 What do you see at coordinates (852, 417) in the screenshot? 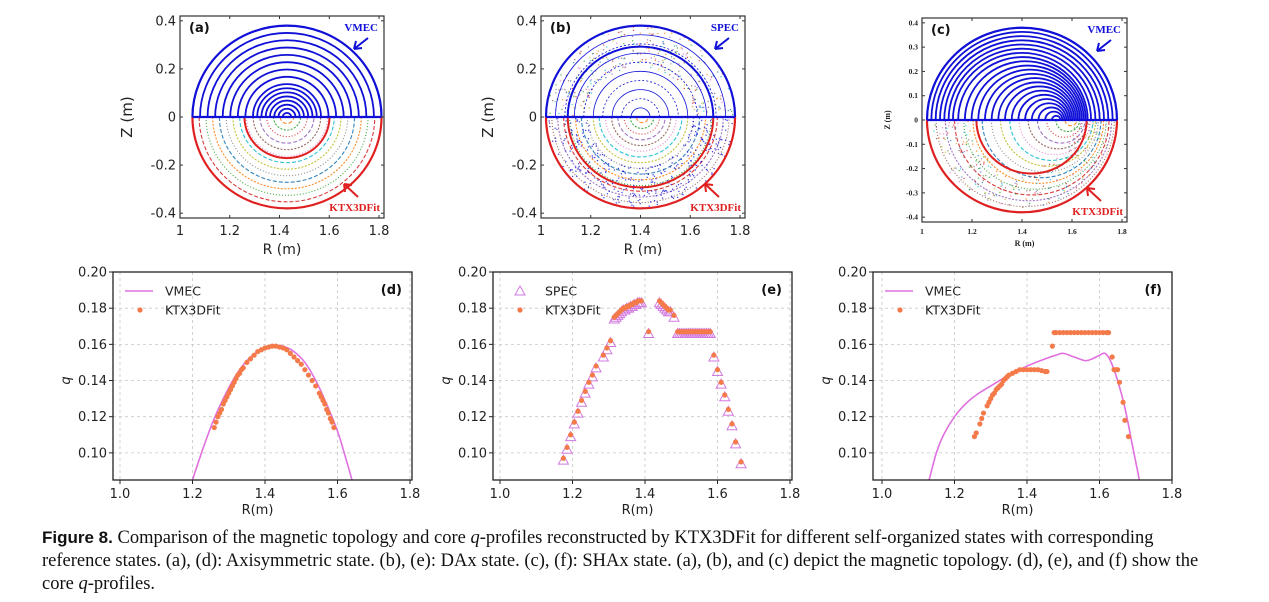
I see `y-tick-label: 0.12` at bounding box center [852, 417].